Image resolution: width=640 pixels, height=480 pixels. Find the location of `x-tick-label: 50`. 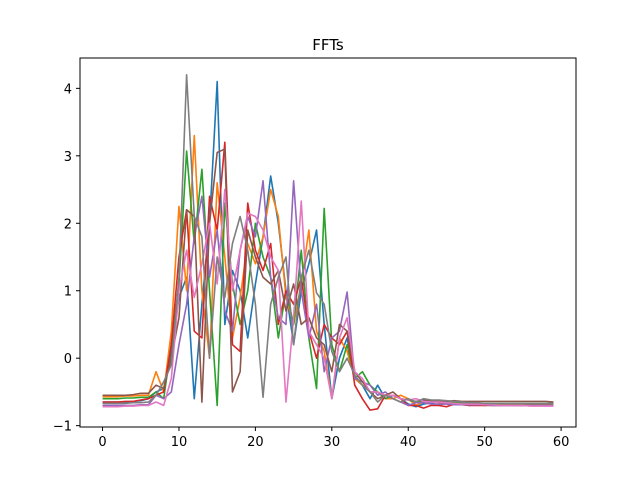

x-tick-label: 50 is located at coordinates (484, 442).